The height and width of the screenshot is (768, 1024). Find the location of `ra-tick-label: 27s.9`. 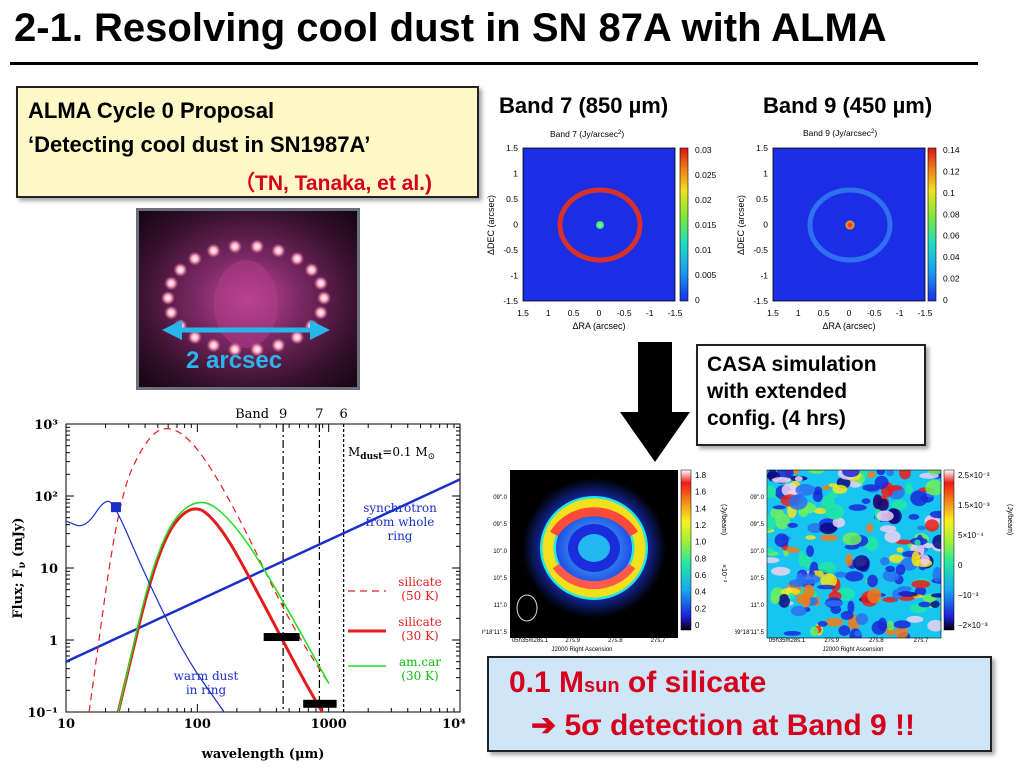

ra-tick-label: 27s.9 is located at coordinates (831, 641).